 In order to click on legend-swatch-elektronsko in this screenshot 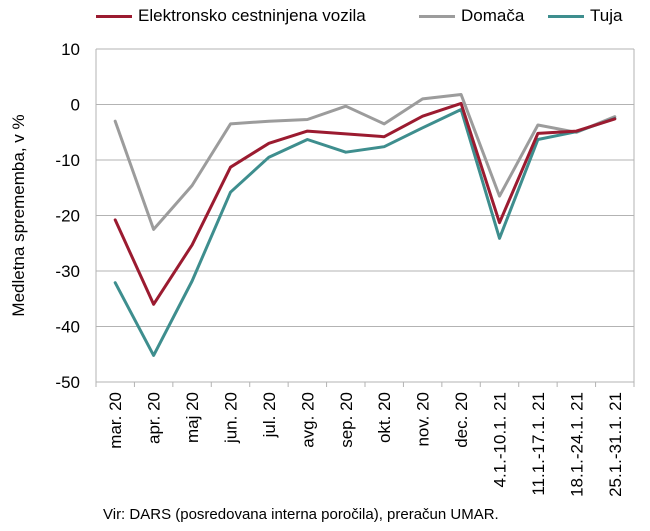, I will do `click(114, 16)`.